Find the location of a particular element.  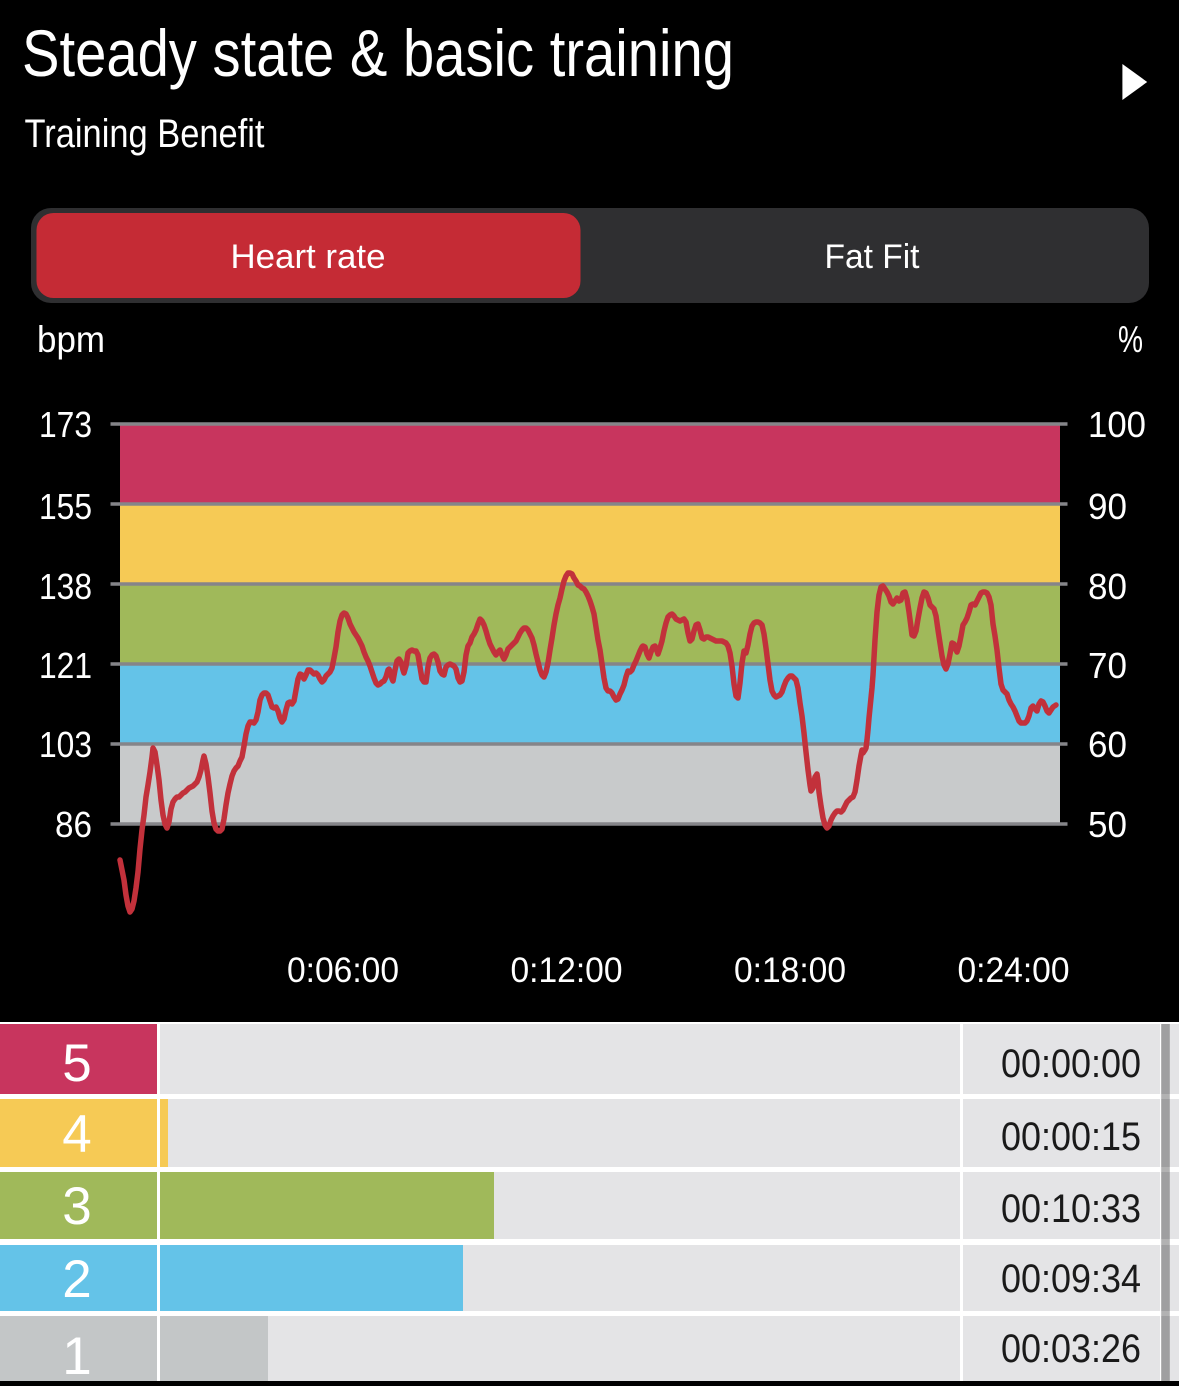

svg-text: 86 is located at coordinates (73, 824).